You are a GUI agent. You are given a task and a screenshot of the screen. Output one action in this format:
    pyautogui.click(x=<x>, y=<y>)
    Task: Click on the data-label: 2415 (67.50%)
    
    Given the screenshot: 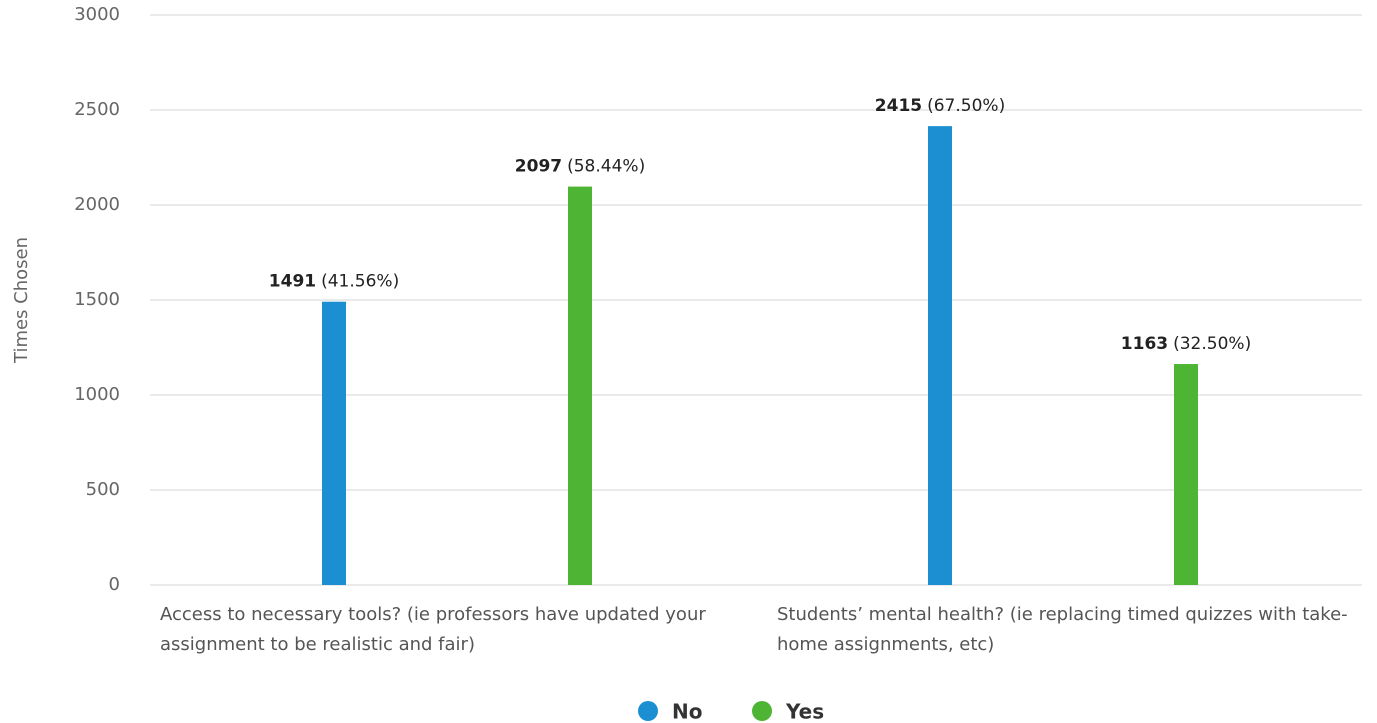 What is the action you would take?
    pyautogui.click(x=940, y=106)
    